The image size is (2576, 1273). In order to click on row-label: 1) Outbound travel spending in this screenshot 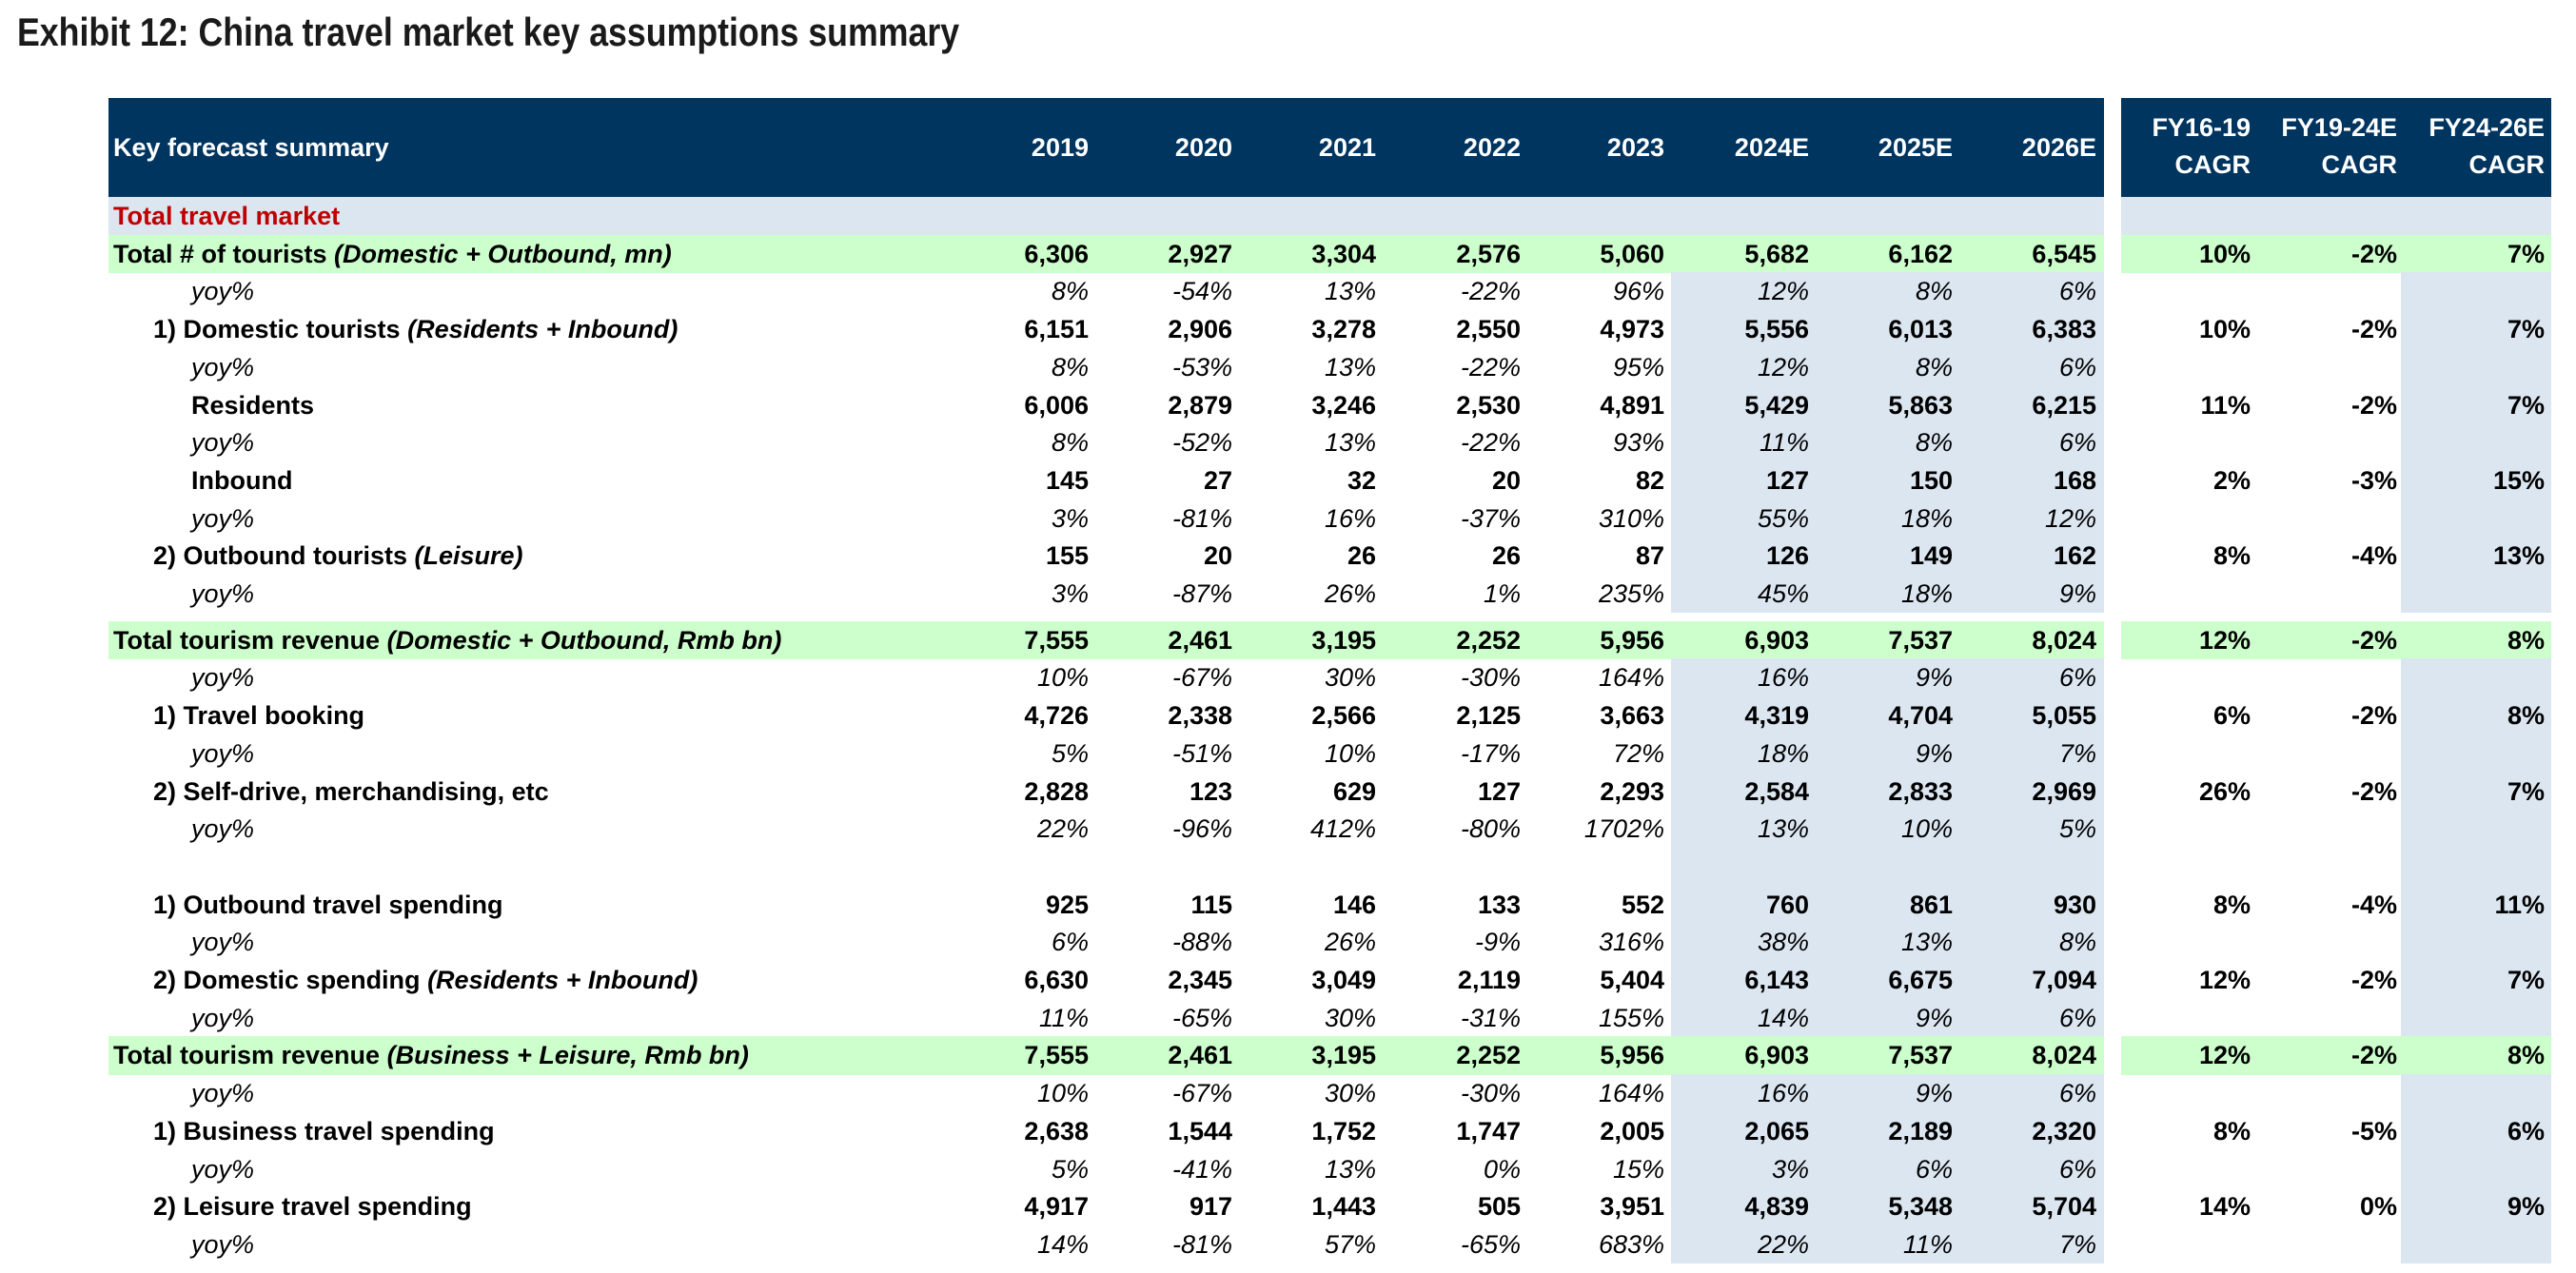, I will do `click(328, 905)`.